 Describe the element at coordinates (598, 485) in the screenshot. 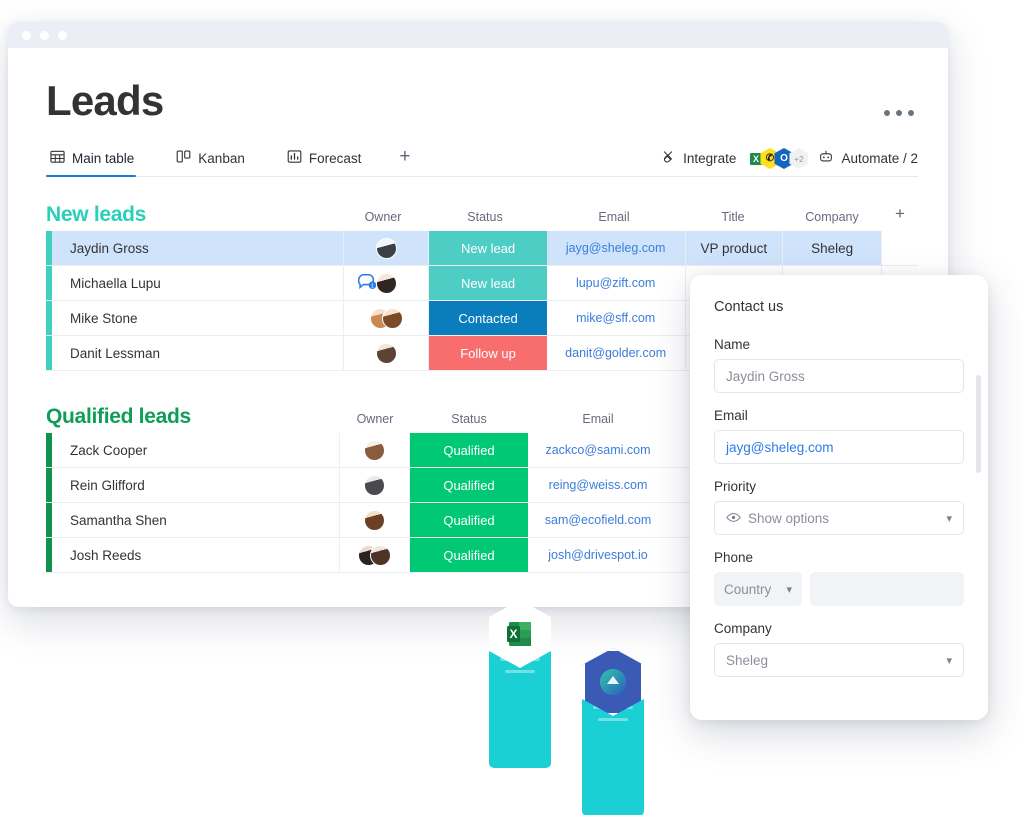

I see `cell-email: reing@weiss.com` at that location.